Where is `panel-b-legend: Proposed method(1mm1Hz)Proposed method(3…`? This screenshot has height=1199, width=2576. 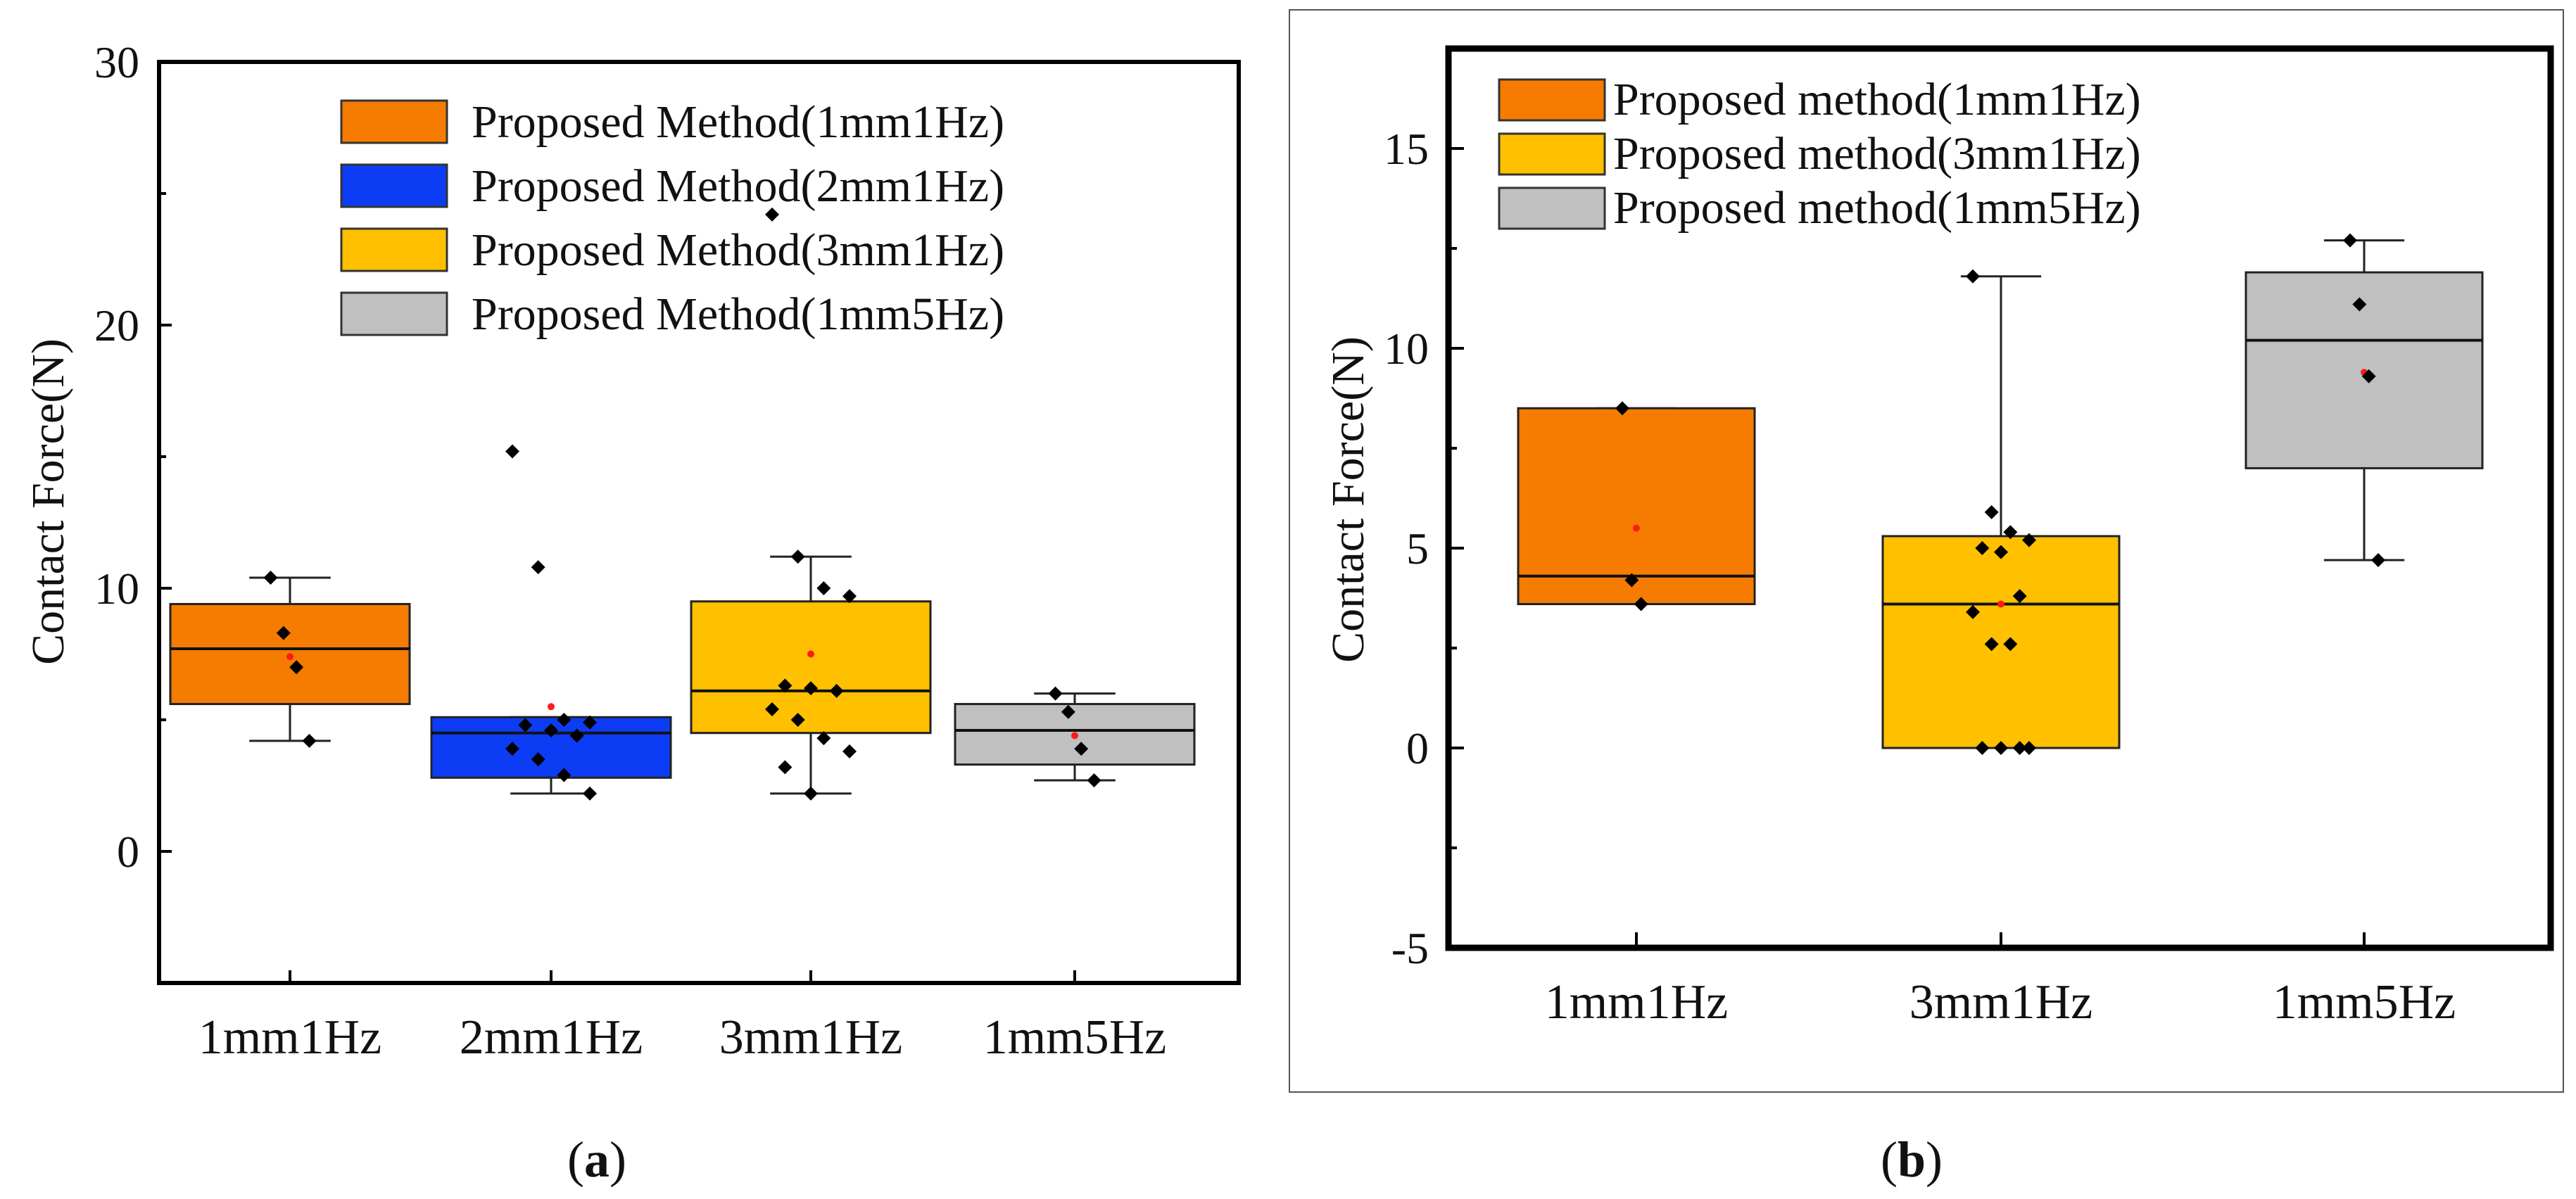
panel-b-legend: Proposed method(1mm1Hz)Proposed method(3… is located at coordinates (1819, 154).